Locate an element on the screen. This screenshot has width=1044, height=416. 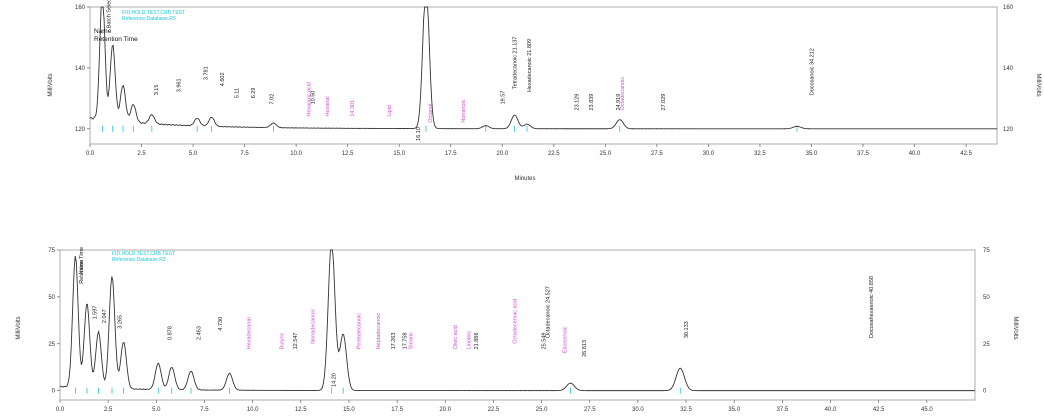
reference-peak-label: Butyric is located at coordinates (282, 340).